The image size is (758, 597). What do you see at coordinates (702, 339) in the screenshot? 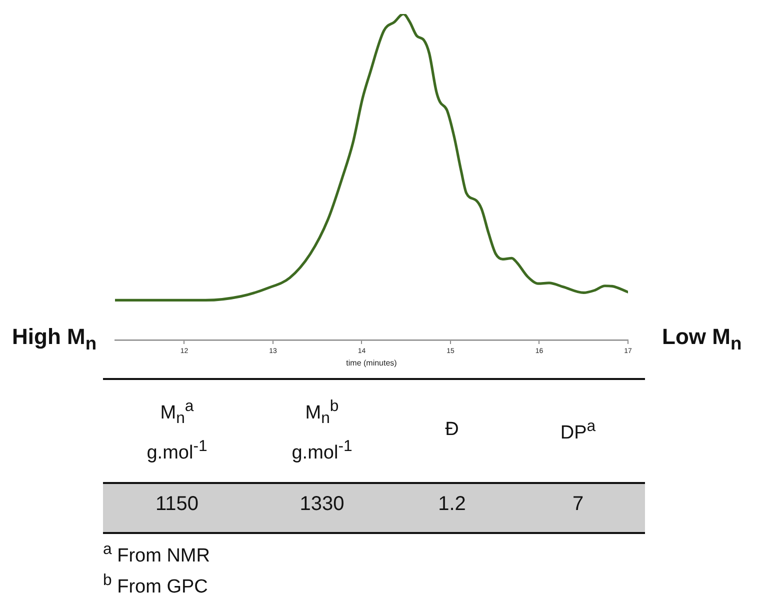
I see `text: Low M$_{n}$` at bounding box center [702, 339].